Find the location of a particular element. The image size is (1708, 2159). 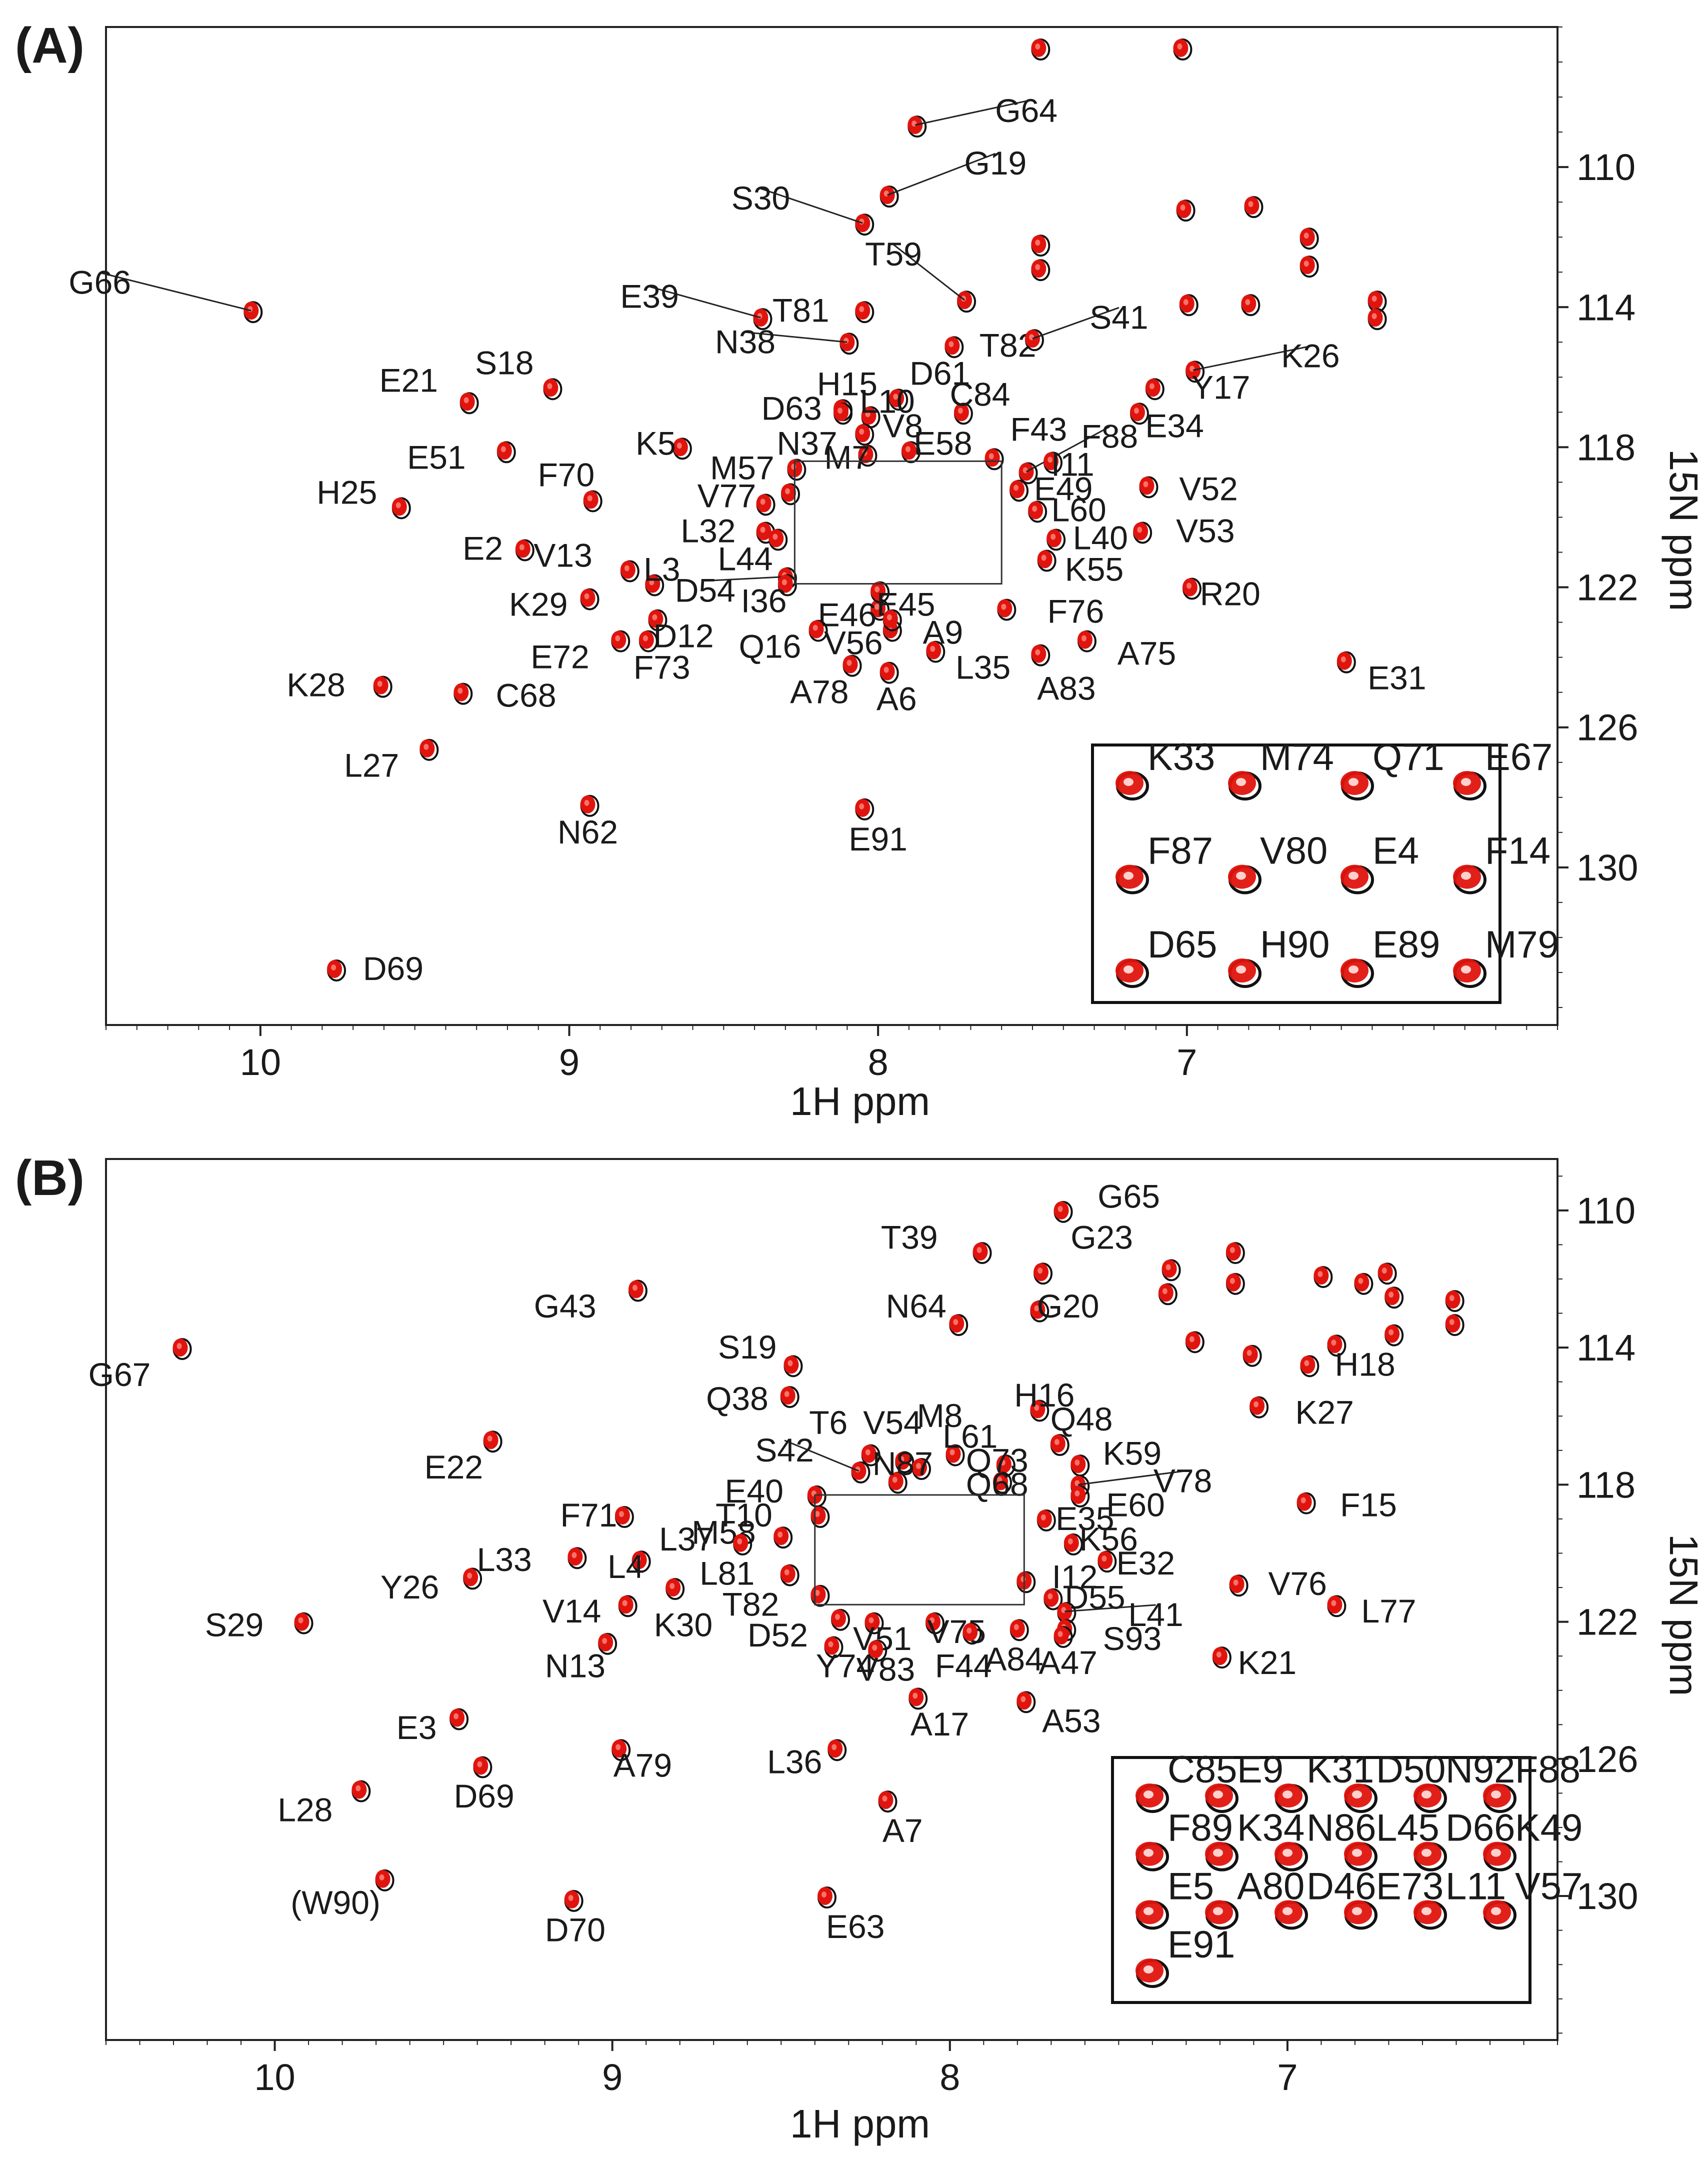

peak-e46 is located at coordinates (880, 609).